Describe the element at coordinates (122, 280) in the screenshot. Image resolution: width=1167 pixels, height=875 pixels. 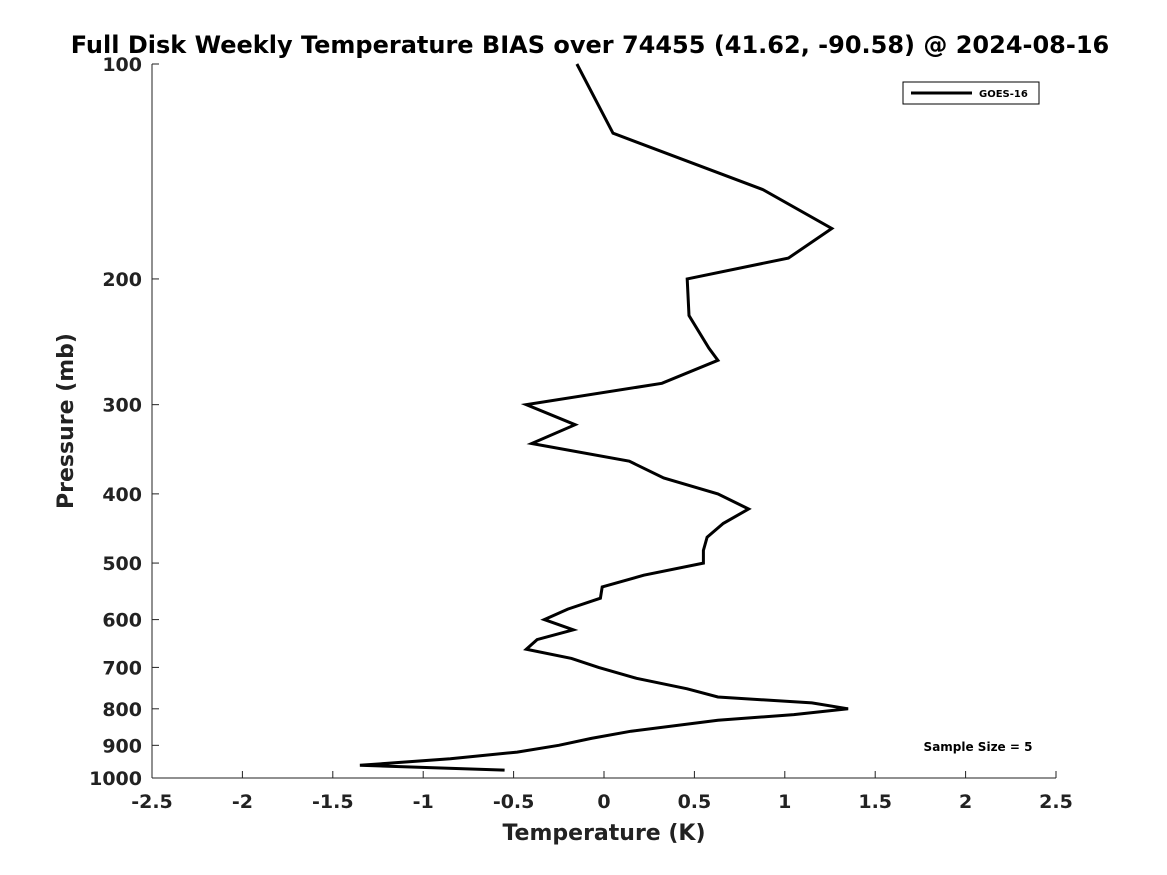
I see `y-tick-label: 200` at that location.